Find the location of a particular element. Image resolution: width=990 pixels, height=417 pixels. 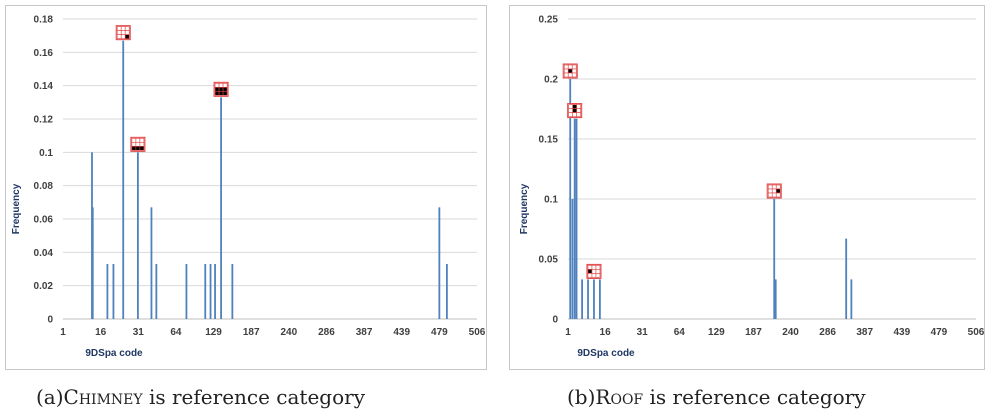

caption-roof: (b)Roof is reference category is located at coordinates (716, 397).